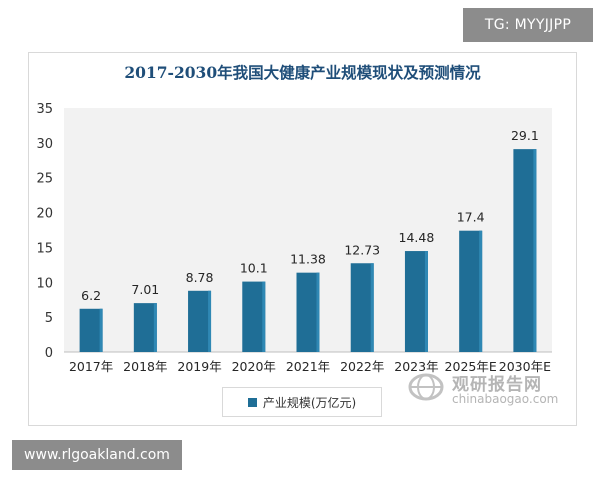  What do you see at coordinates (471, 217) in the screenshot?
I see `data-label: 17.4` at bounding box center [471, 217].